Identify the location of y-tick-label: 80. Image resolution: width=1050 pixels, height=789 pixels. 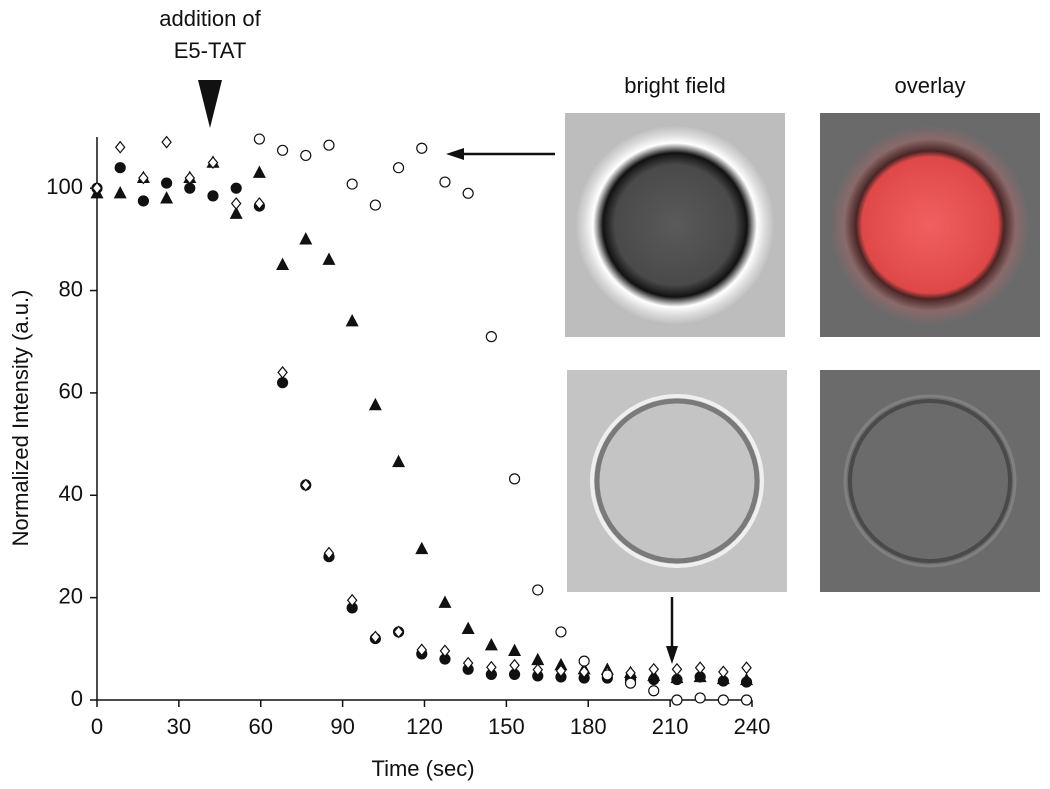
(71, 288).